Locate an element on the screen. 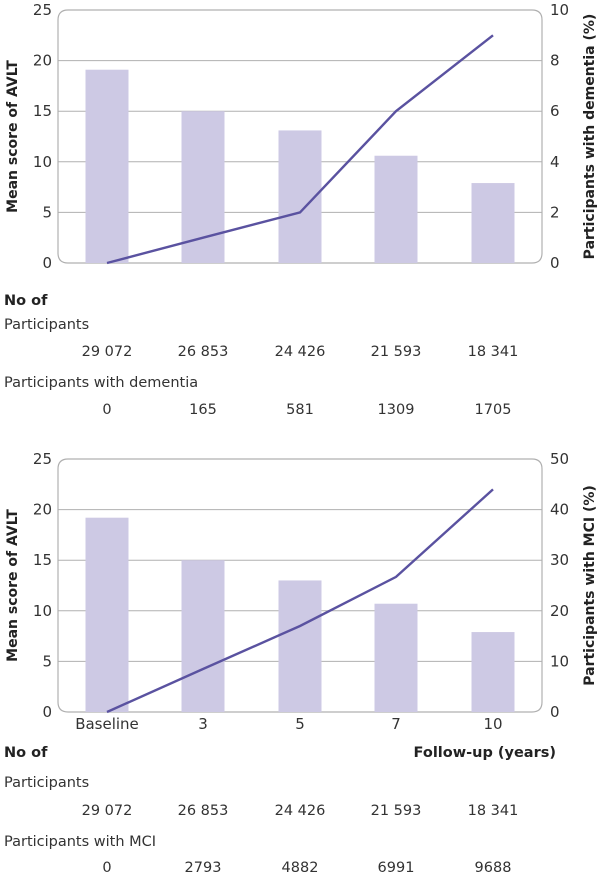  x-tick-label: 10 is located at coordinates (492, 724).